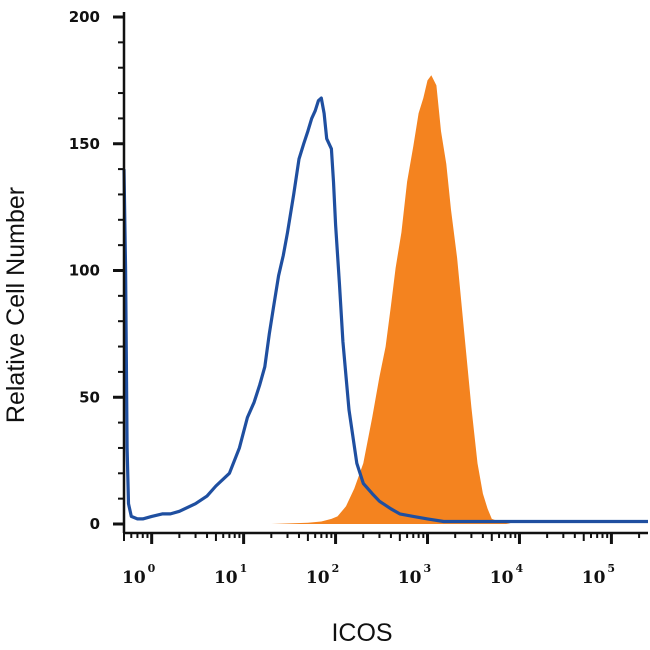 The width and height of the screenshot is (650, 650). I want to click on x-tick-exponent: 2, so click(336, 568).